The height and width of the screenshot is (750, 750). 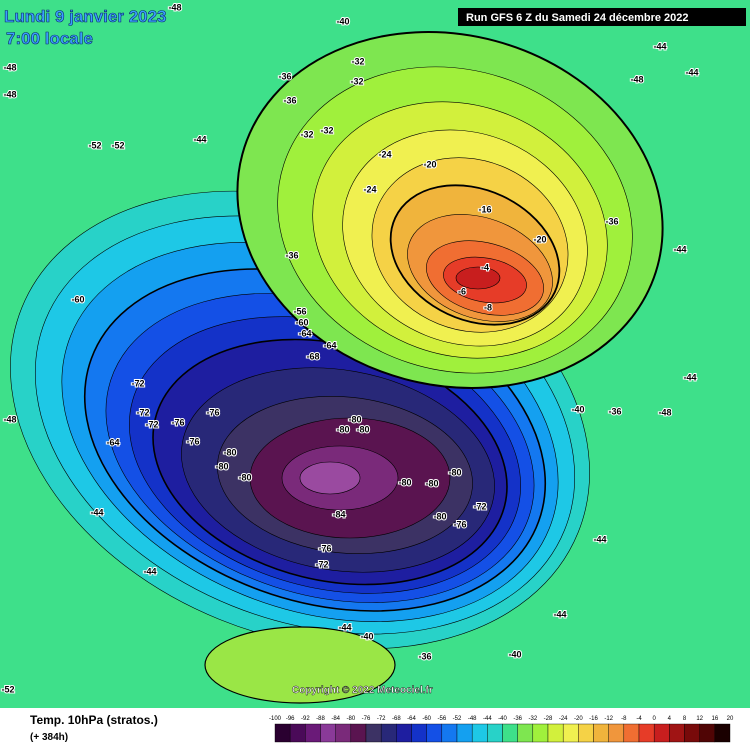 I want to click on colorbar-tick-label: 12, so click(x=699, y=719).